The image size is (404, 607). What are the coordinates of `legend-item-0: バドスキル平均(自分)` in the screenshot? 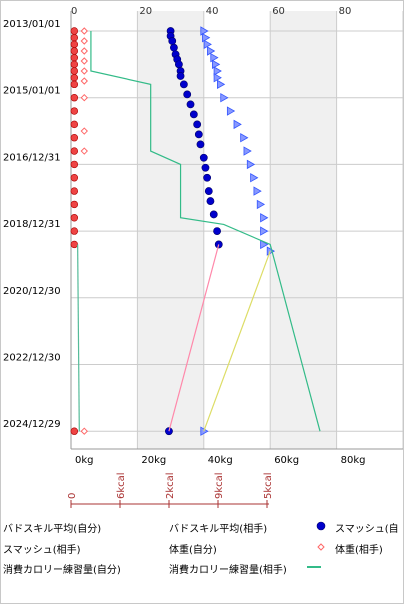 It's located at (52, 527).